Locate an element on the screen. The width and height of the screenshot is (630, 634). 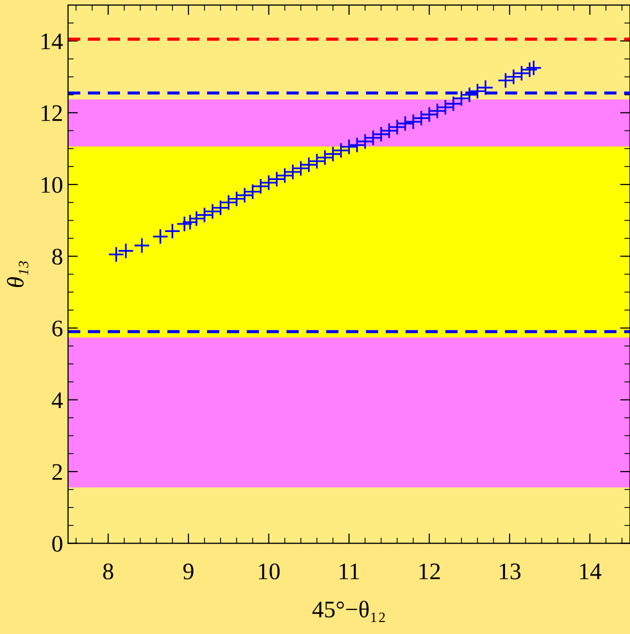
x-tick-label: 11 is located at coordinates (349, 572).